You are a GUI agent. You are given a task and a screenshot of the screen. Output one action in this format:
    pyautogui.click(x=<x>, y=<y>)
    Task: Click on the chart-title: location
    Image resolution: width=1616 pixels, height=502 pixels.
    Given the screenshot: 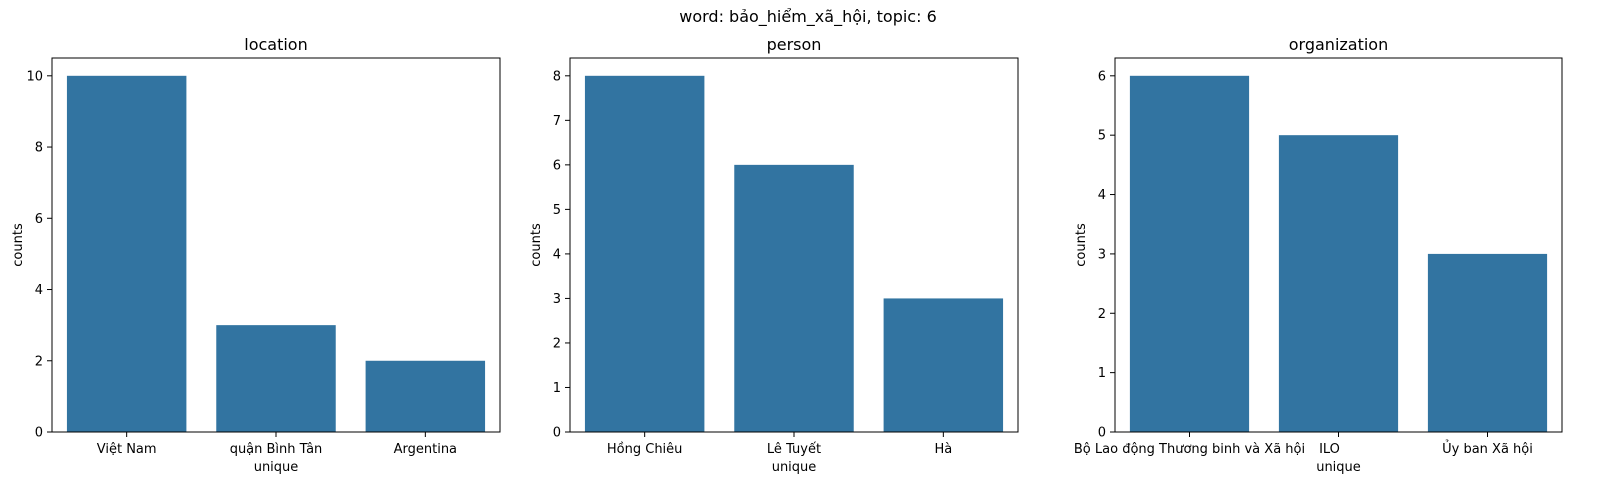 What is the action you would take?
    pyautogui.click(x=275, y=44)
    